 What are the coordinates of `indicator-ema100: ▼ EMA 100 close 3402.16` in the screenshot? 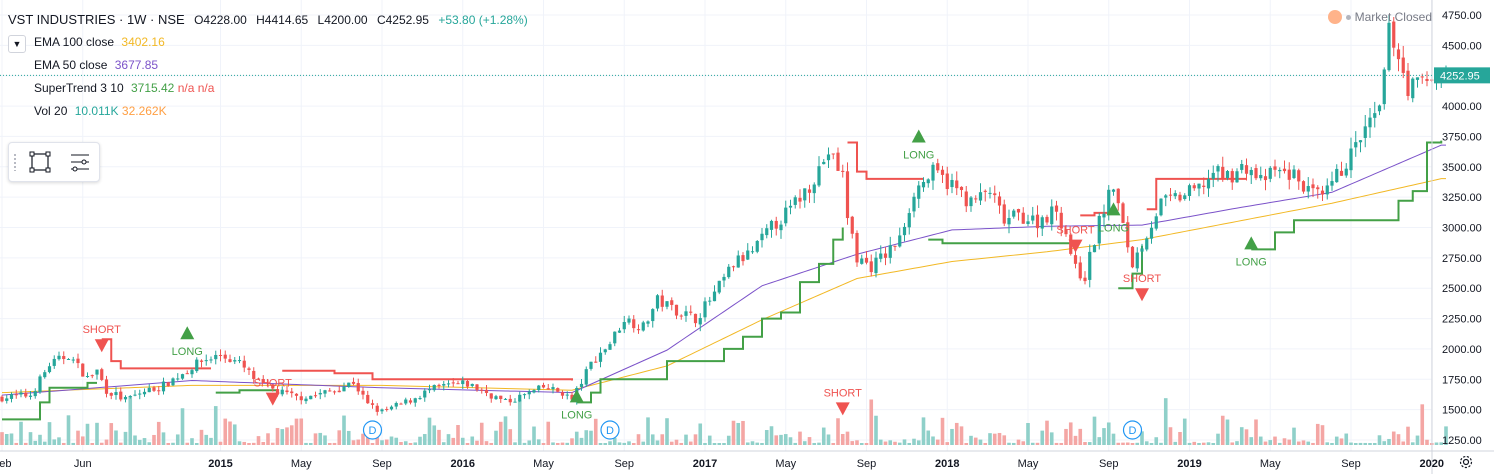 It's located at (271, 42).